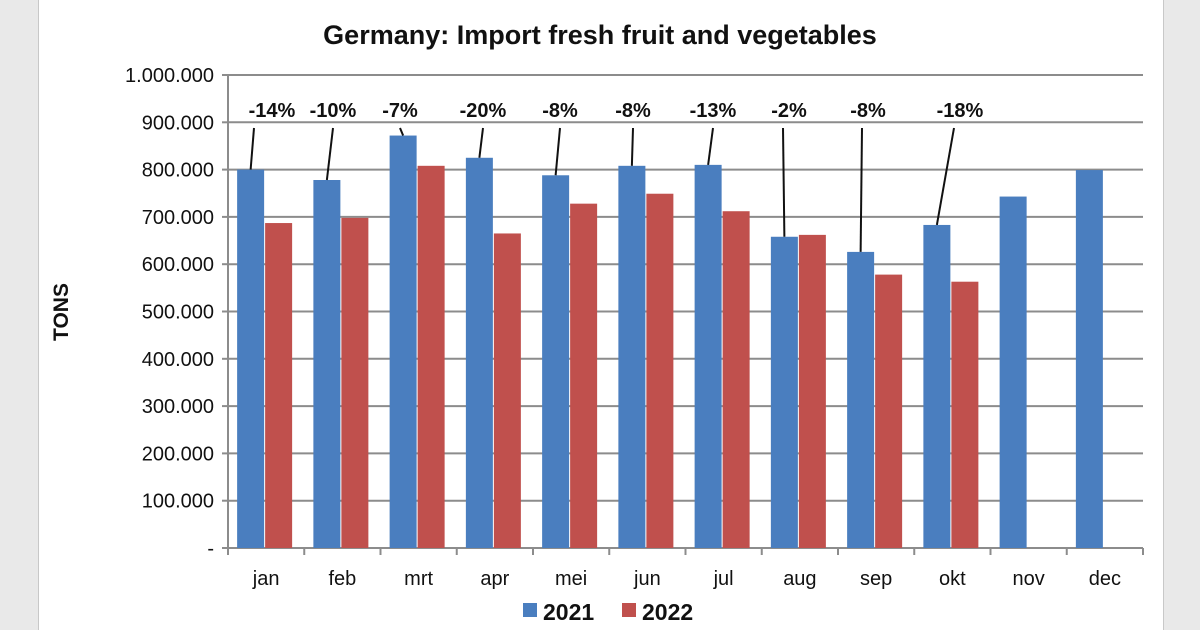  What do you see at coordinates (355, 382) in the screenshot?
I see `bar-2022-feb` at bounding box center [355, 382].